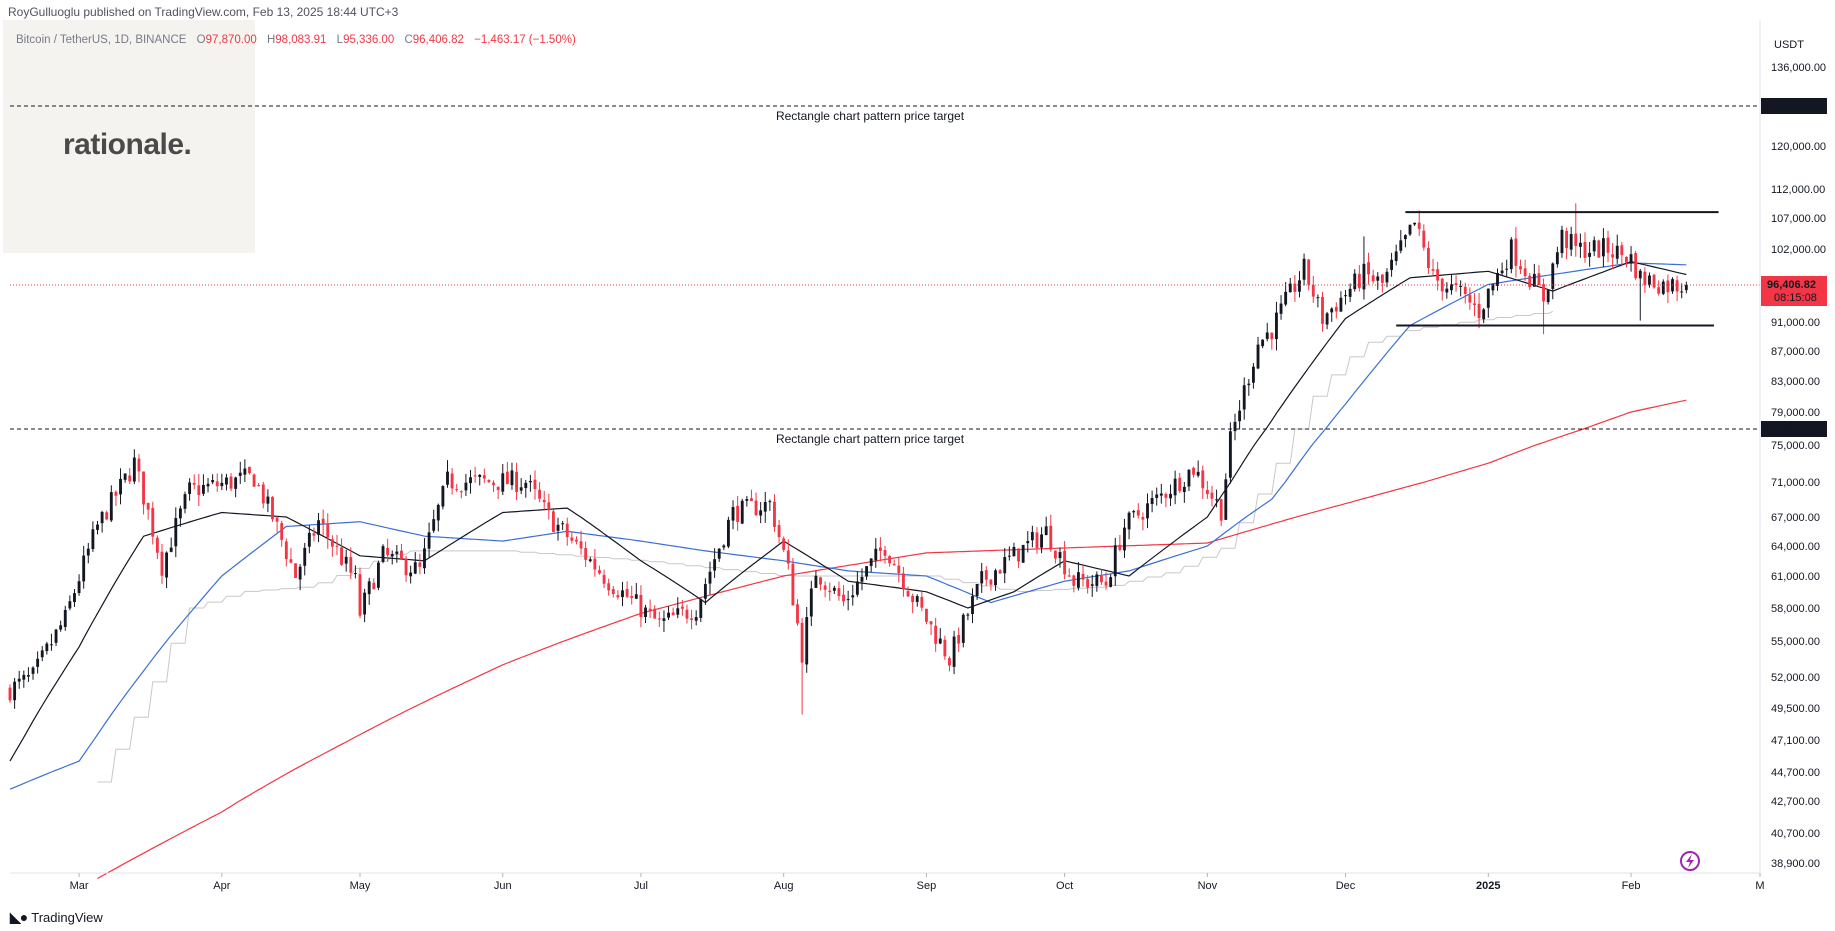 The height and width of the screenshot is (931, 1835). What do you see at coordinates (438, 40) in the screenshot?
I see `close-value: 96,406.82` at bounding box center [438, 40].